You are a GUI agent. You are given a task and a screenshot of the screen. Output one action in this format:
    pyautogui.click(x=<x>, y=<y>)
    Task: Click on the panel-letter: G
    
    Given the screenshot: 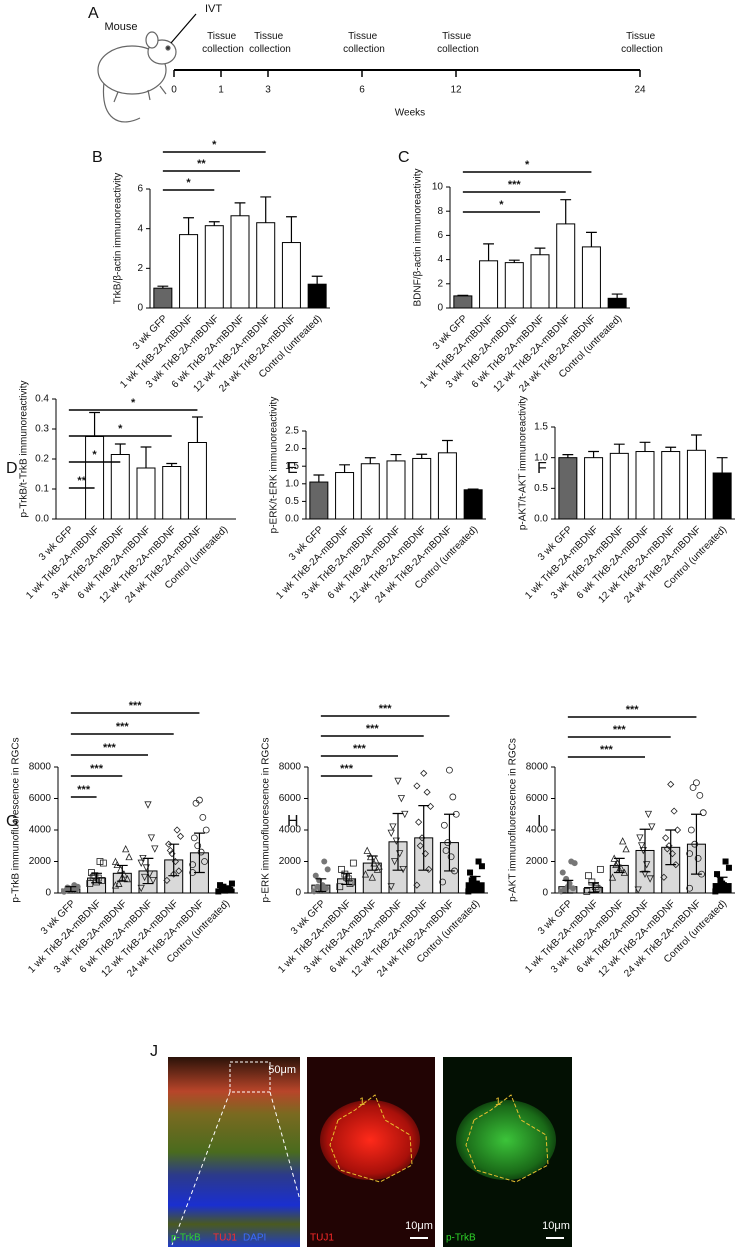 What is the action you would take?
    pyautogui.click(x=12, y=821)
    